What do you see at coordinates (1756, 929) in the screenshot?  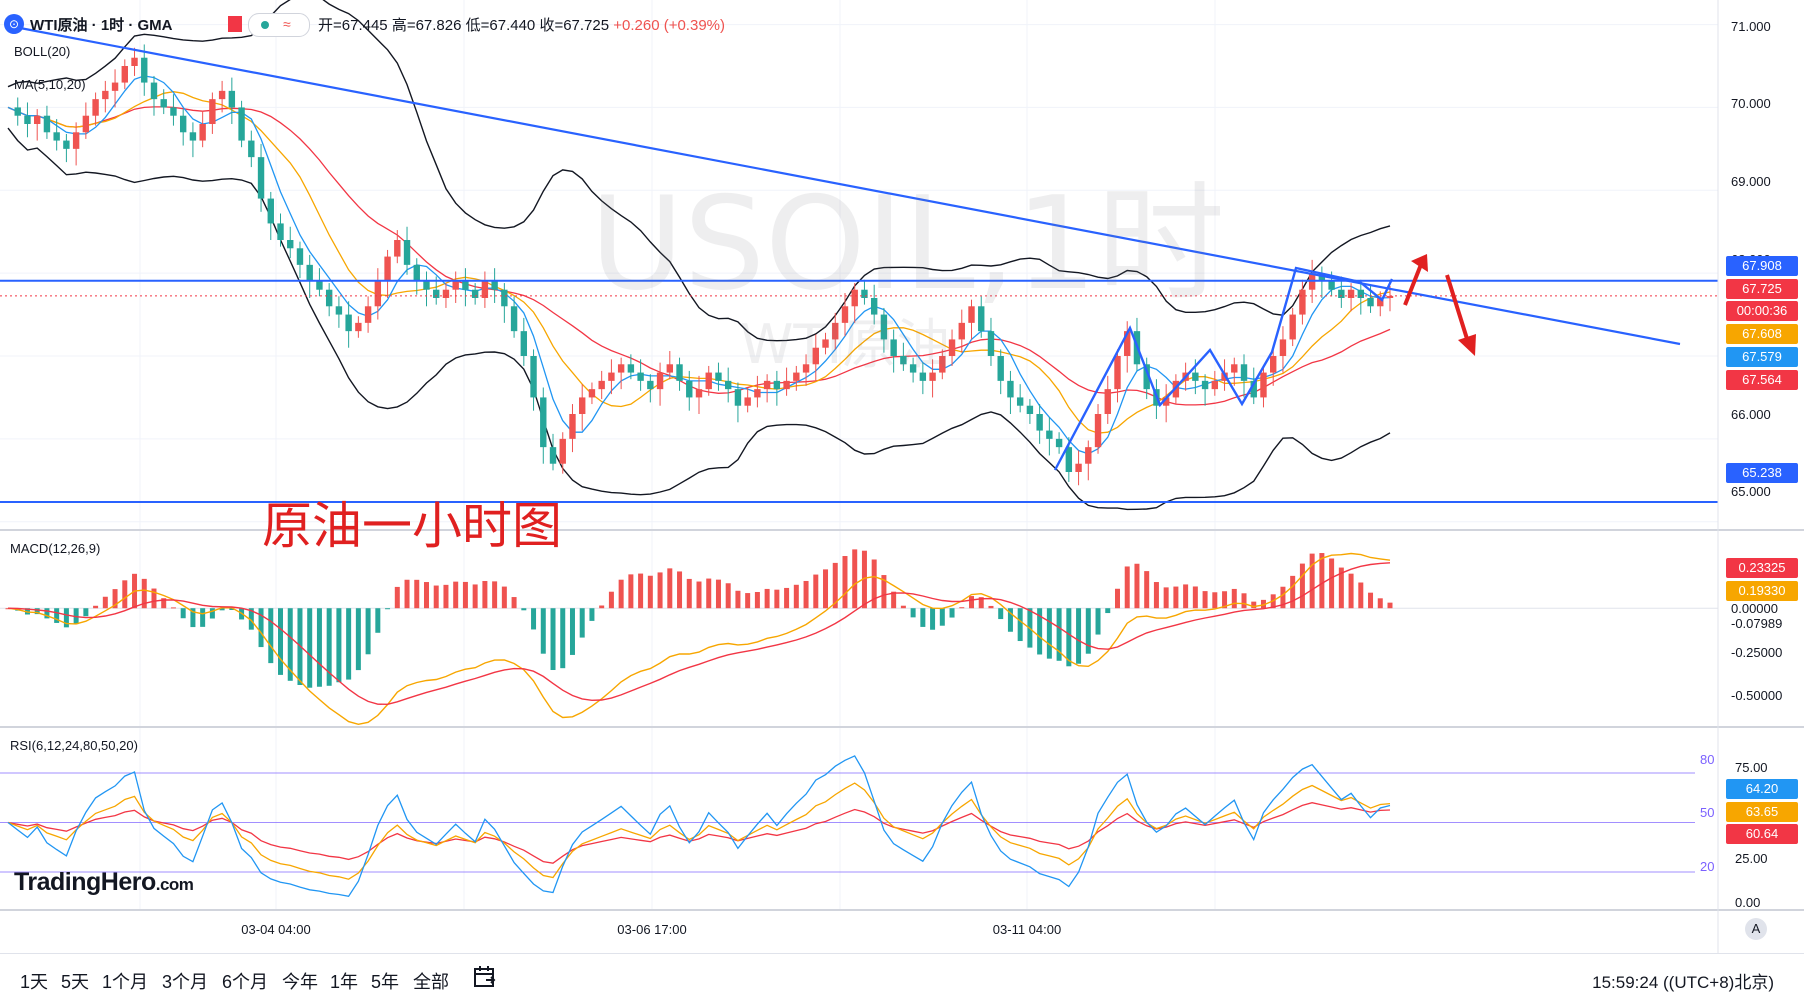 I see `auto-scale-button: A` at bounding box center [1756, 929].